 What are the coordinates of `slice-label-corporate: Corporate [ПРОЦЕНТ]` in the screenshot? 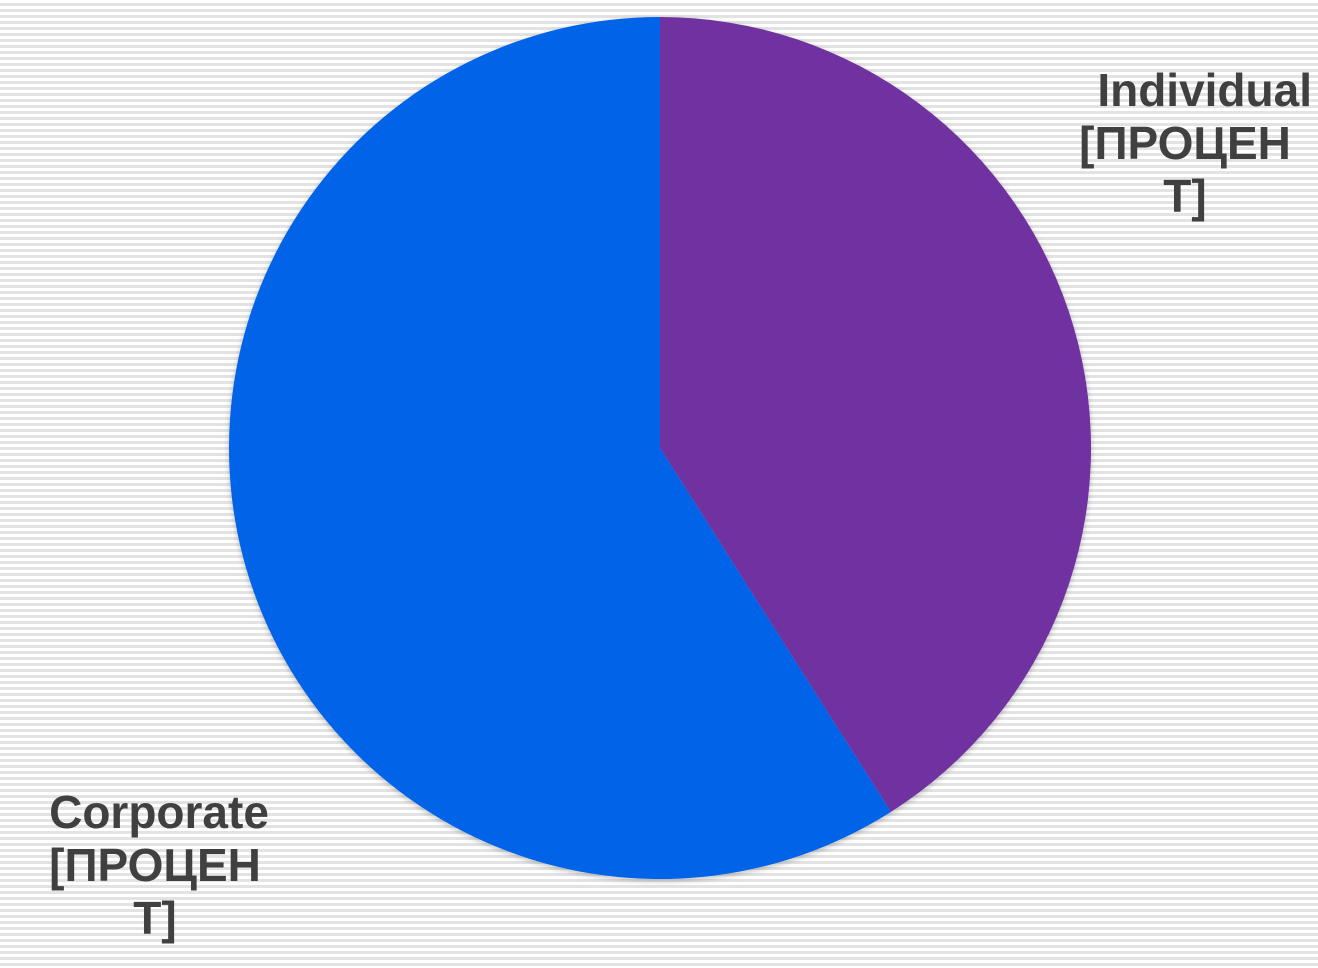 It's located at (159, 865).